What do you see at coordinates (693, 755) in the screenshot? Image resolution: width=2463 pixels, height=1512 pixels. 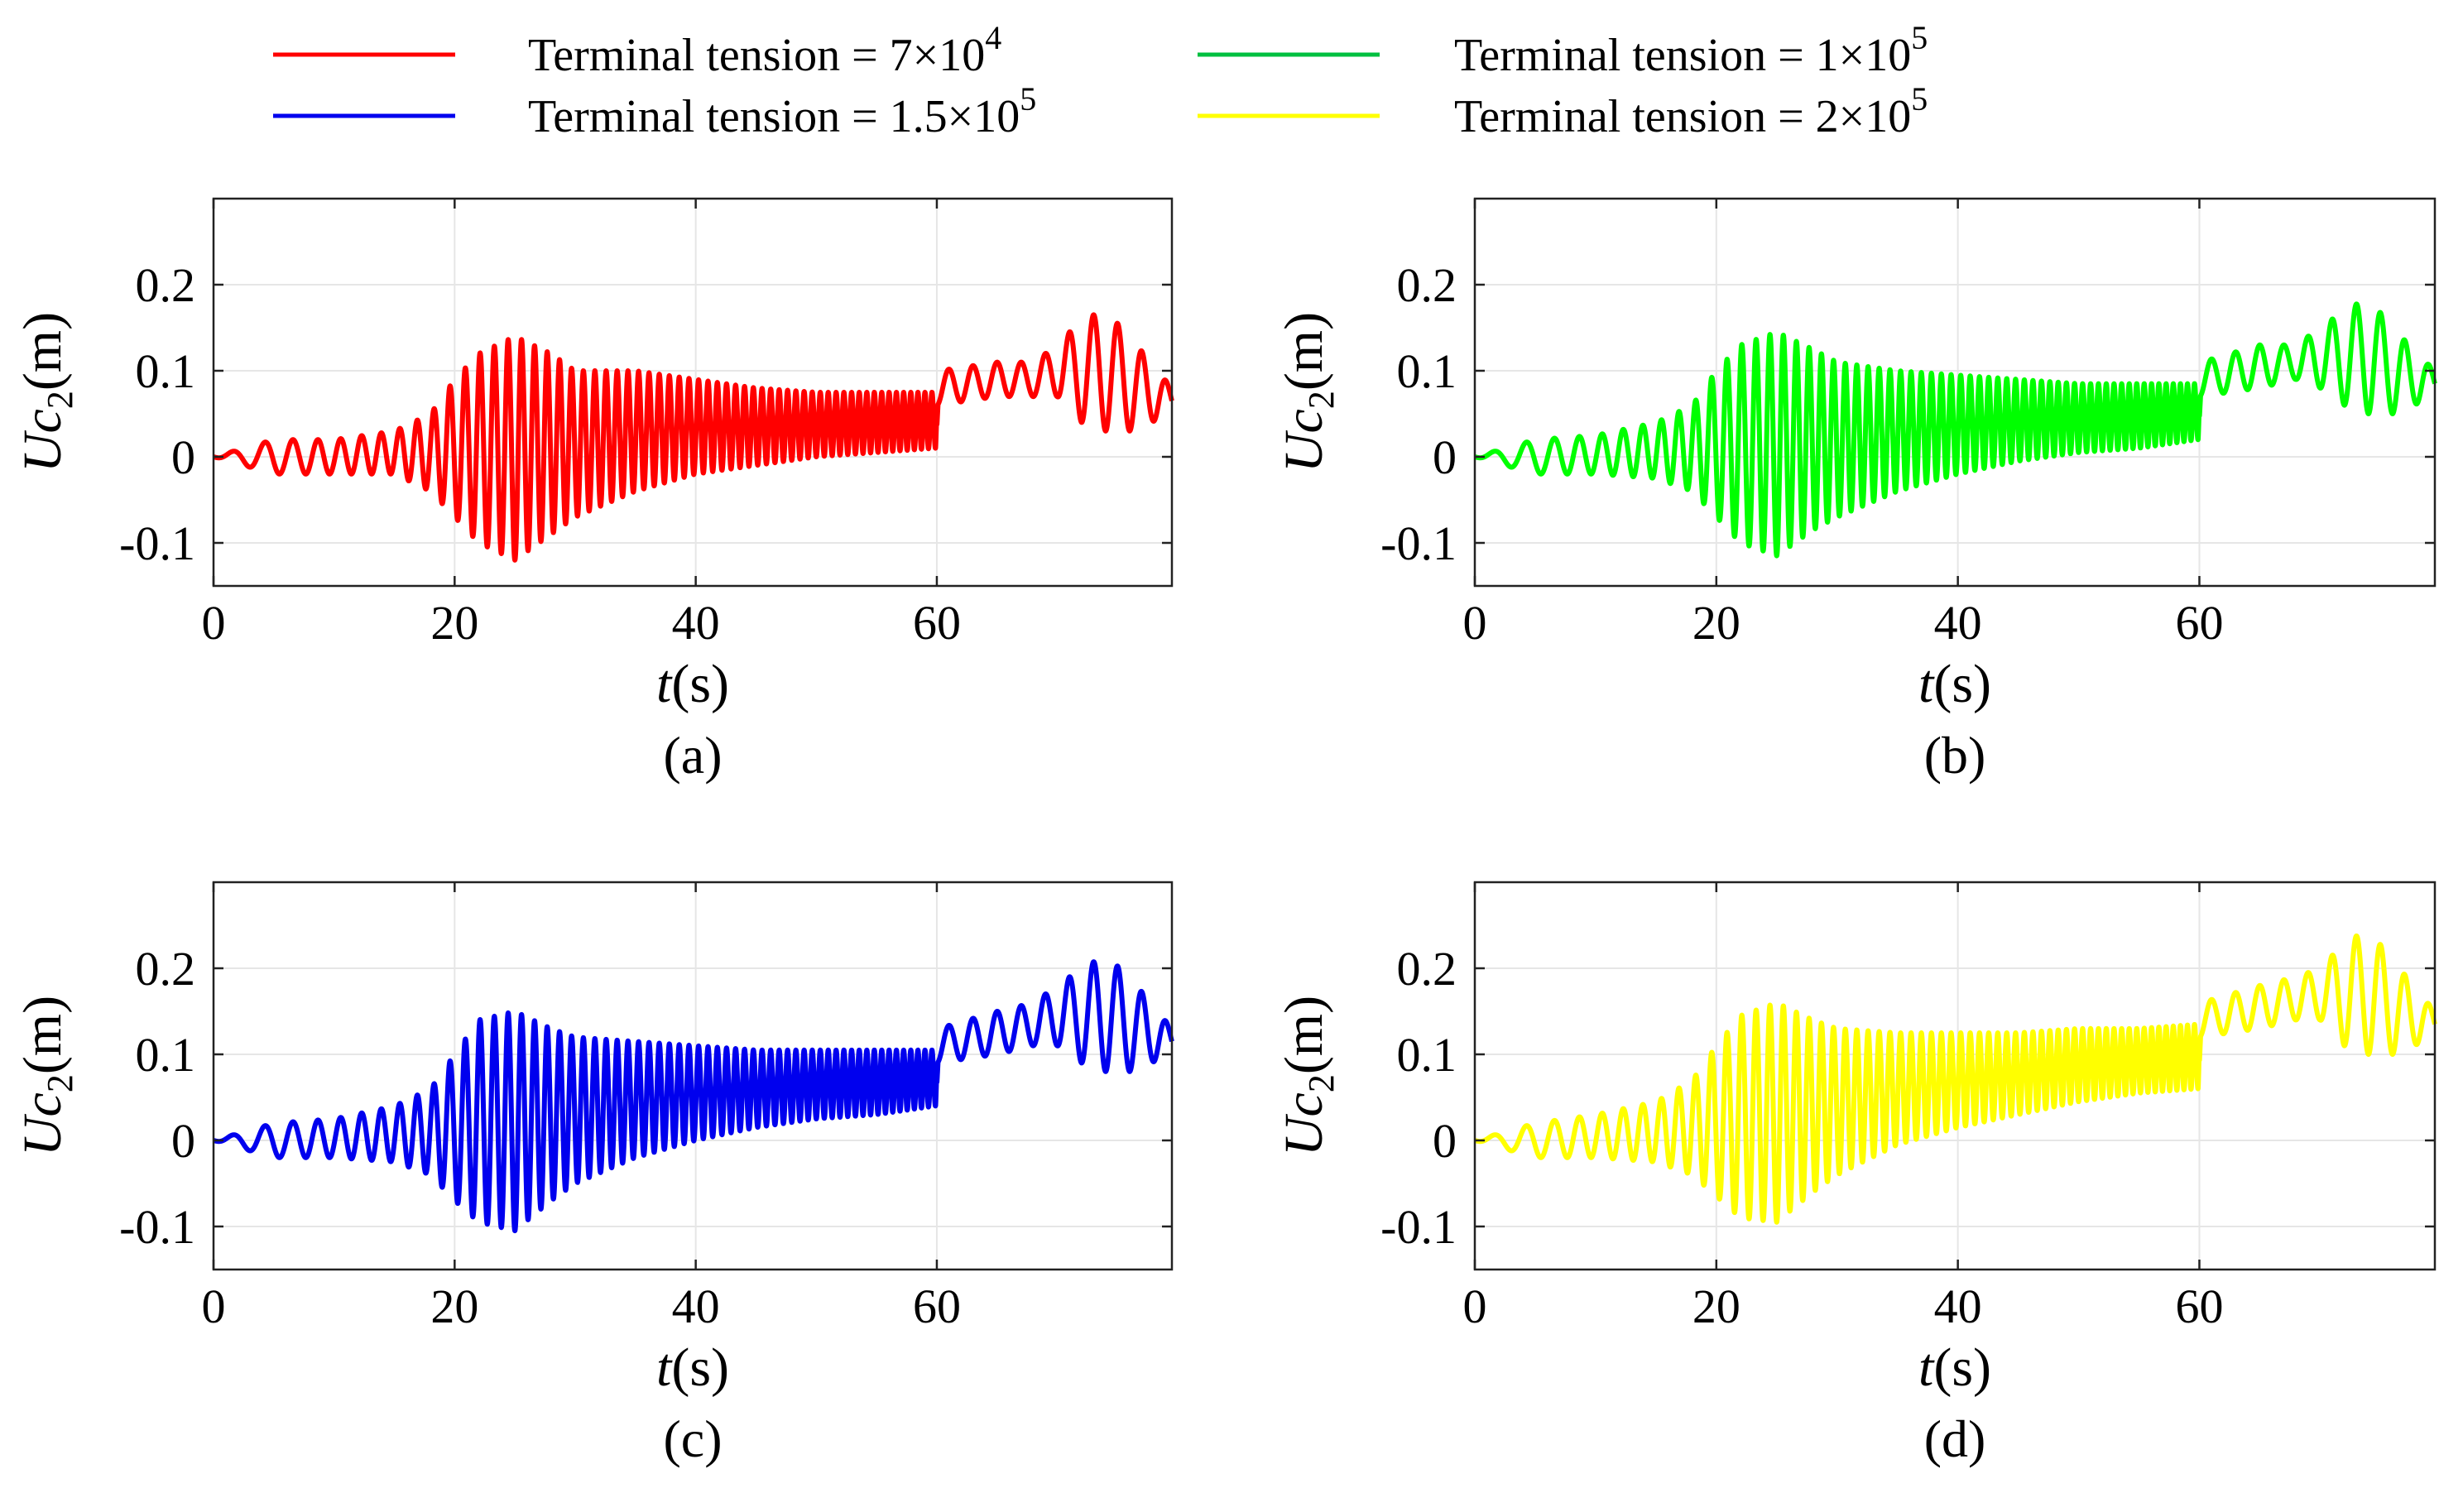 I see `panel-caption: (a)` at bounding box center [693, 755].